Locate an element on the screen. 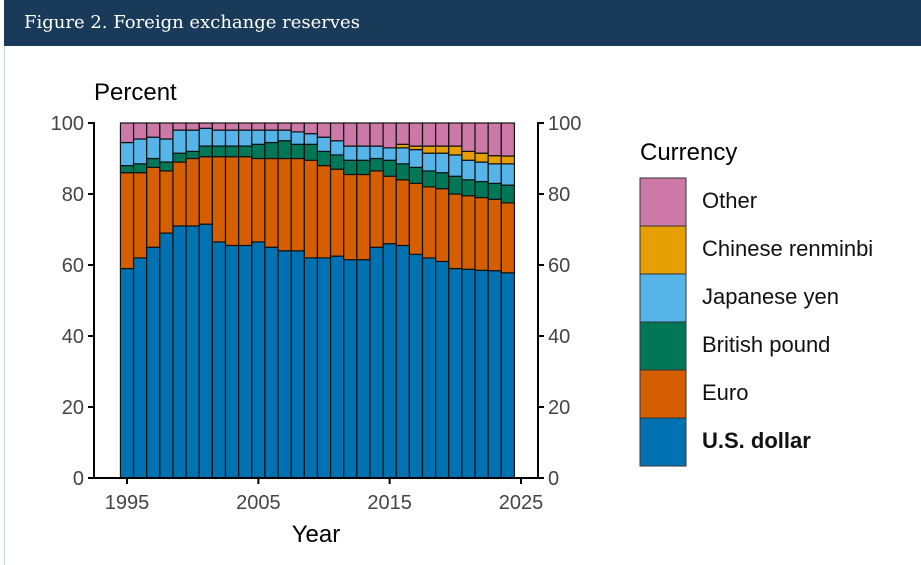  legend-label-japanese-yen: Japanese yen is located at coordinates (770, 296).